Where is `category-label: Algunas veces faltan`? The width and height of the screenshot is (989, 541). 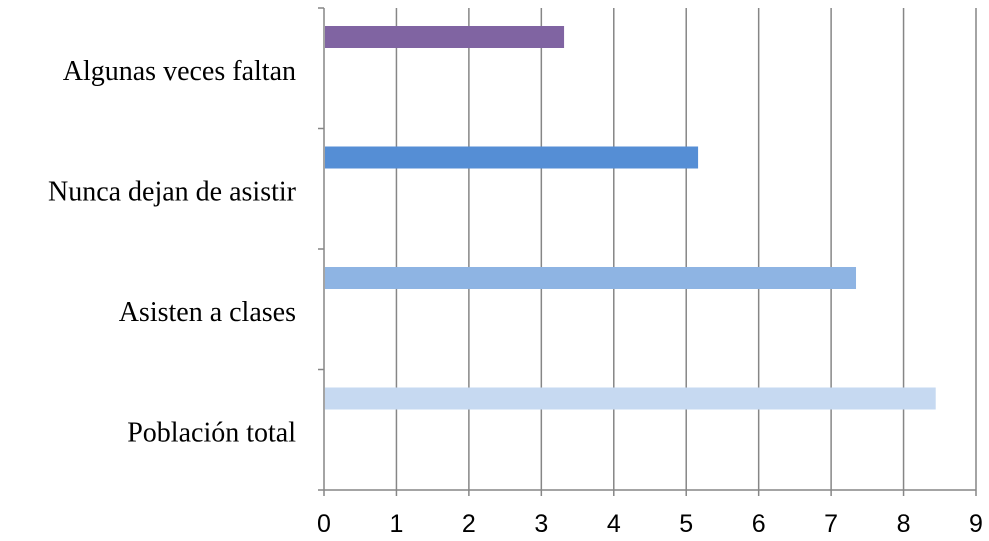 category-label: Algunas veces faltan is located at coordinates (179, 71).